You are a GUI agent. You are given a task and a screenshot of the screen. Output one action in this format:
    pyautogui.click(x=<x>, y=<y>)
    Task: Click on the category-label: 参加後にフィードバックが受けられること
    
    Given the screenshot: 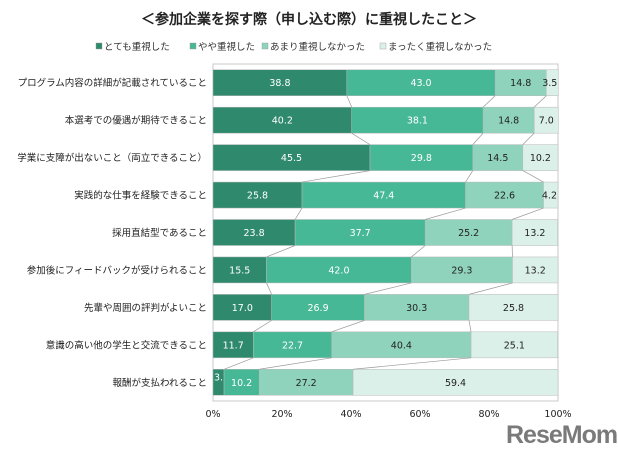 What is the action you would take?
    pyautogui.click(x=117, y=270)
    